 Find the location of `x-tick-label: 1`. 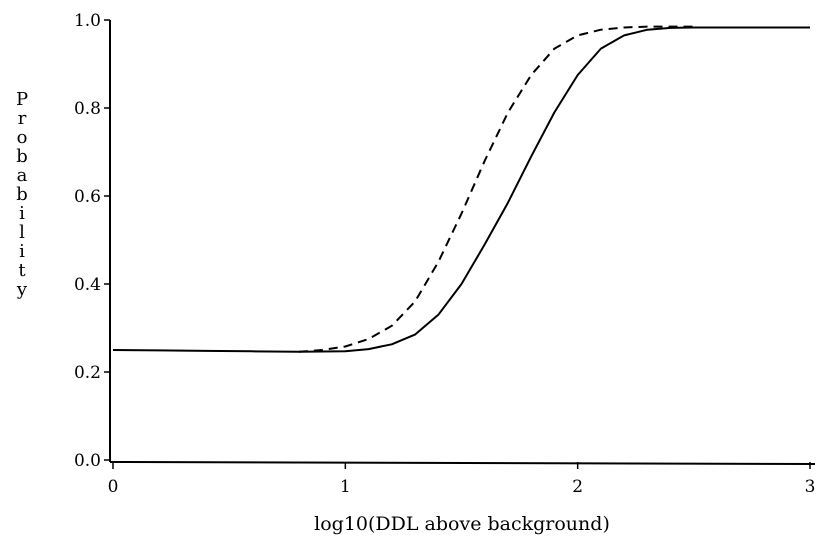

x-tick-label: 1 is located at coordinates (345, 487).